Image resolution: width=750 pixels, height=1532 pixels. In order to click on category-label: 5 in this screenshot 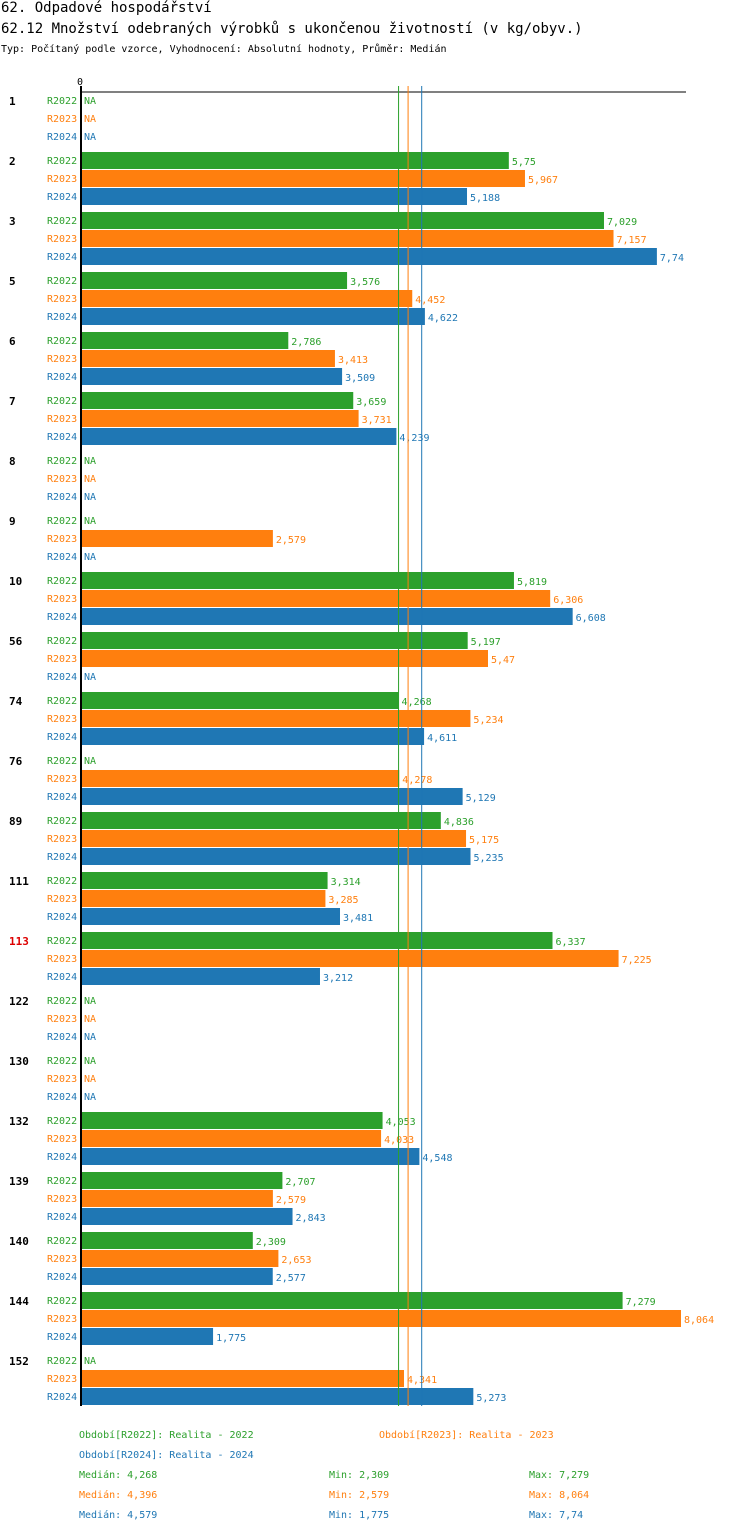, I will do `click(12, 281)`.